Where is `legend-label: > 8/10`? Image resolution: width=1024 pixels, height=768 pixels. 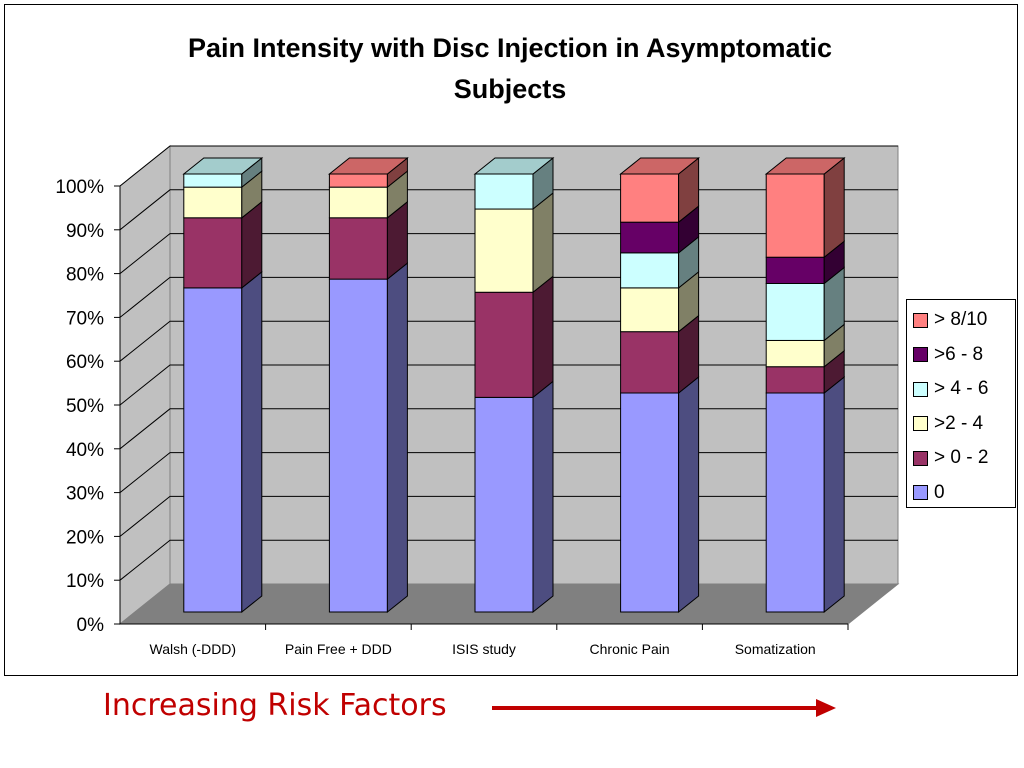 legend-label: > 8/10 is located at coordinates (961, 319).